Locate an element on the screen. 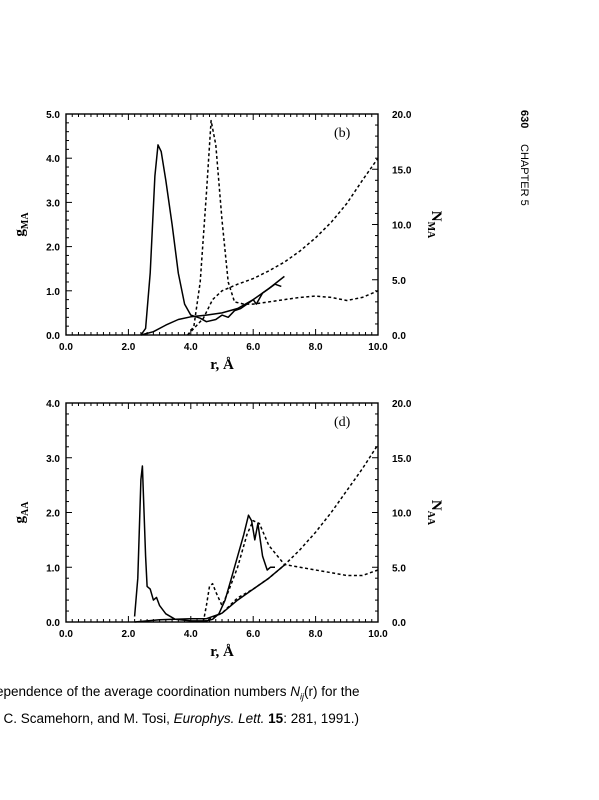  page-number: 630 is located at coordinates (524, 119).